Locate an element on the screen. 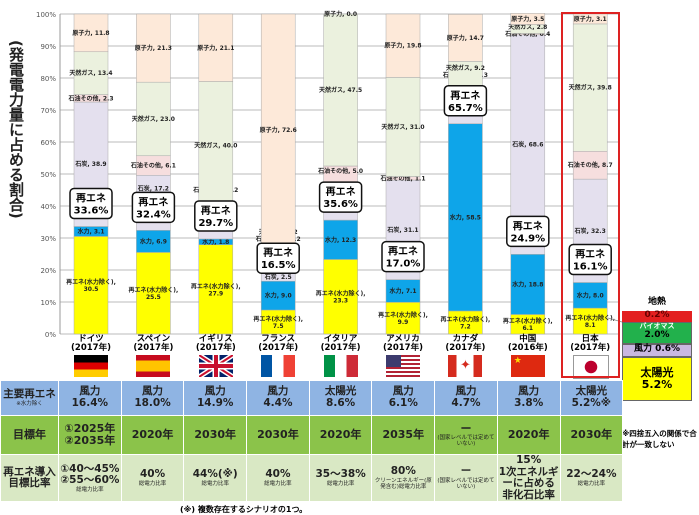  table-cell: 35～38% 総電力比率 is located at coordinates (340, 478).